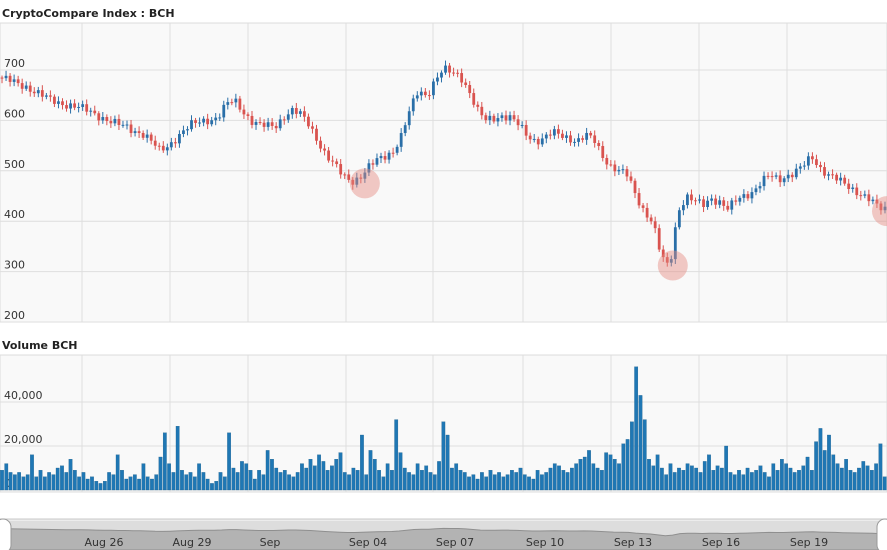  What do you see at coordinates (633, 542) in the screenshot?
I see `navigator-date: Sep 13` at bounding box center [633, 542].